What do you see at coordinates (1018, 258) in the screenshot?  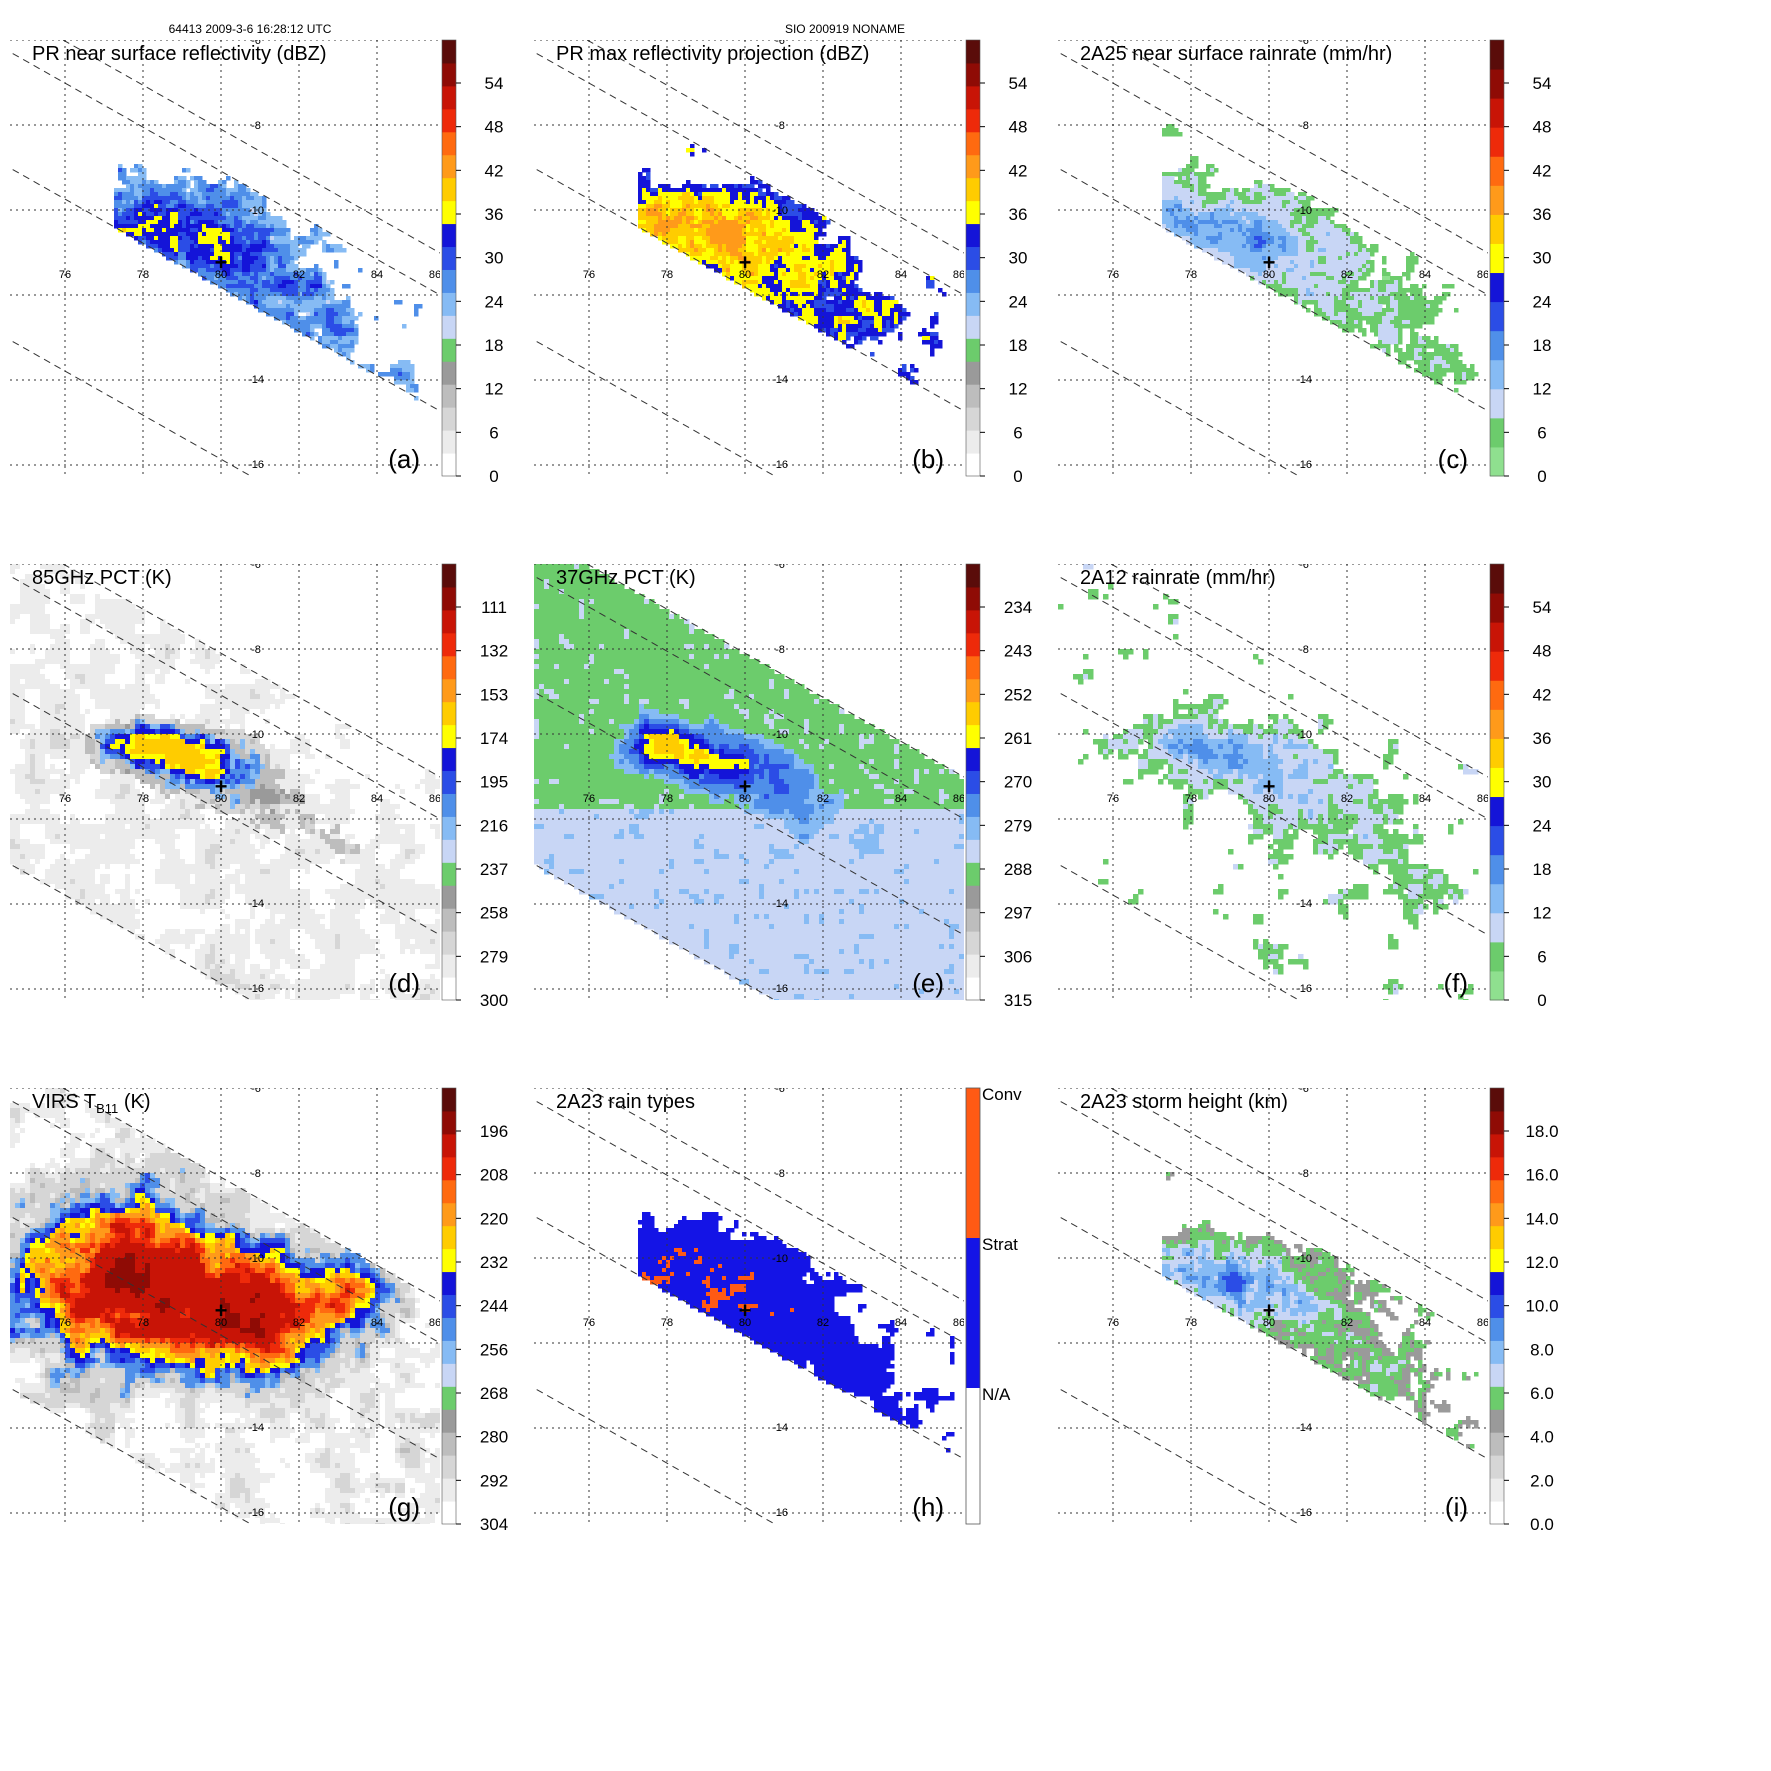 I see `colorbar-tick-label: 30` at bounding box center [1018, 258].